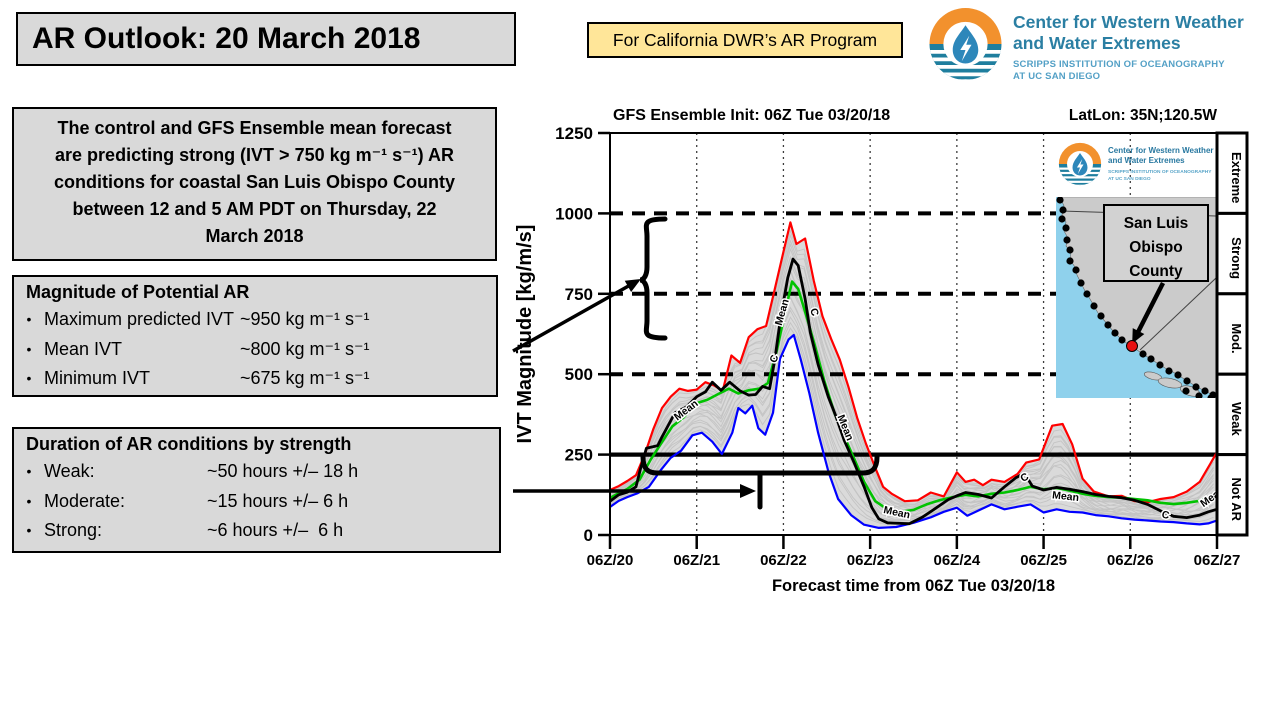  Describe the element at coordinates (69, 471) in the screenshot. I see `item-label: Weak:` at that location.